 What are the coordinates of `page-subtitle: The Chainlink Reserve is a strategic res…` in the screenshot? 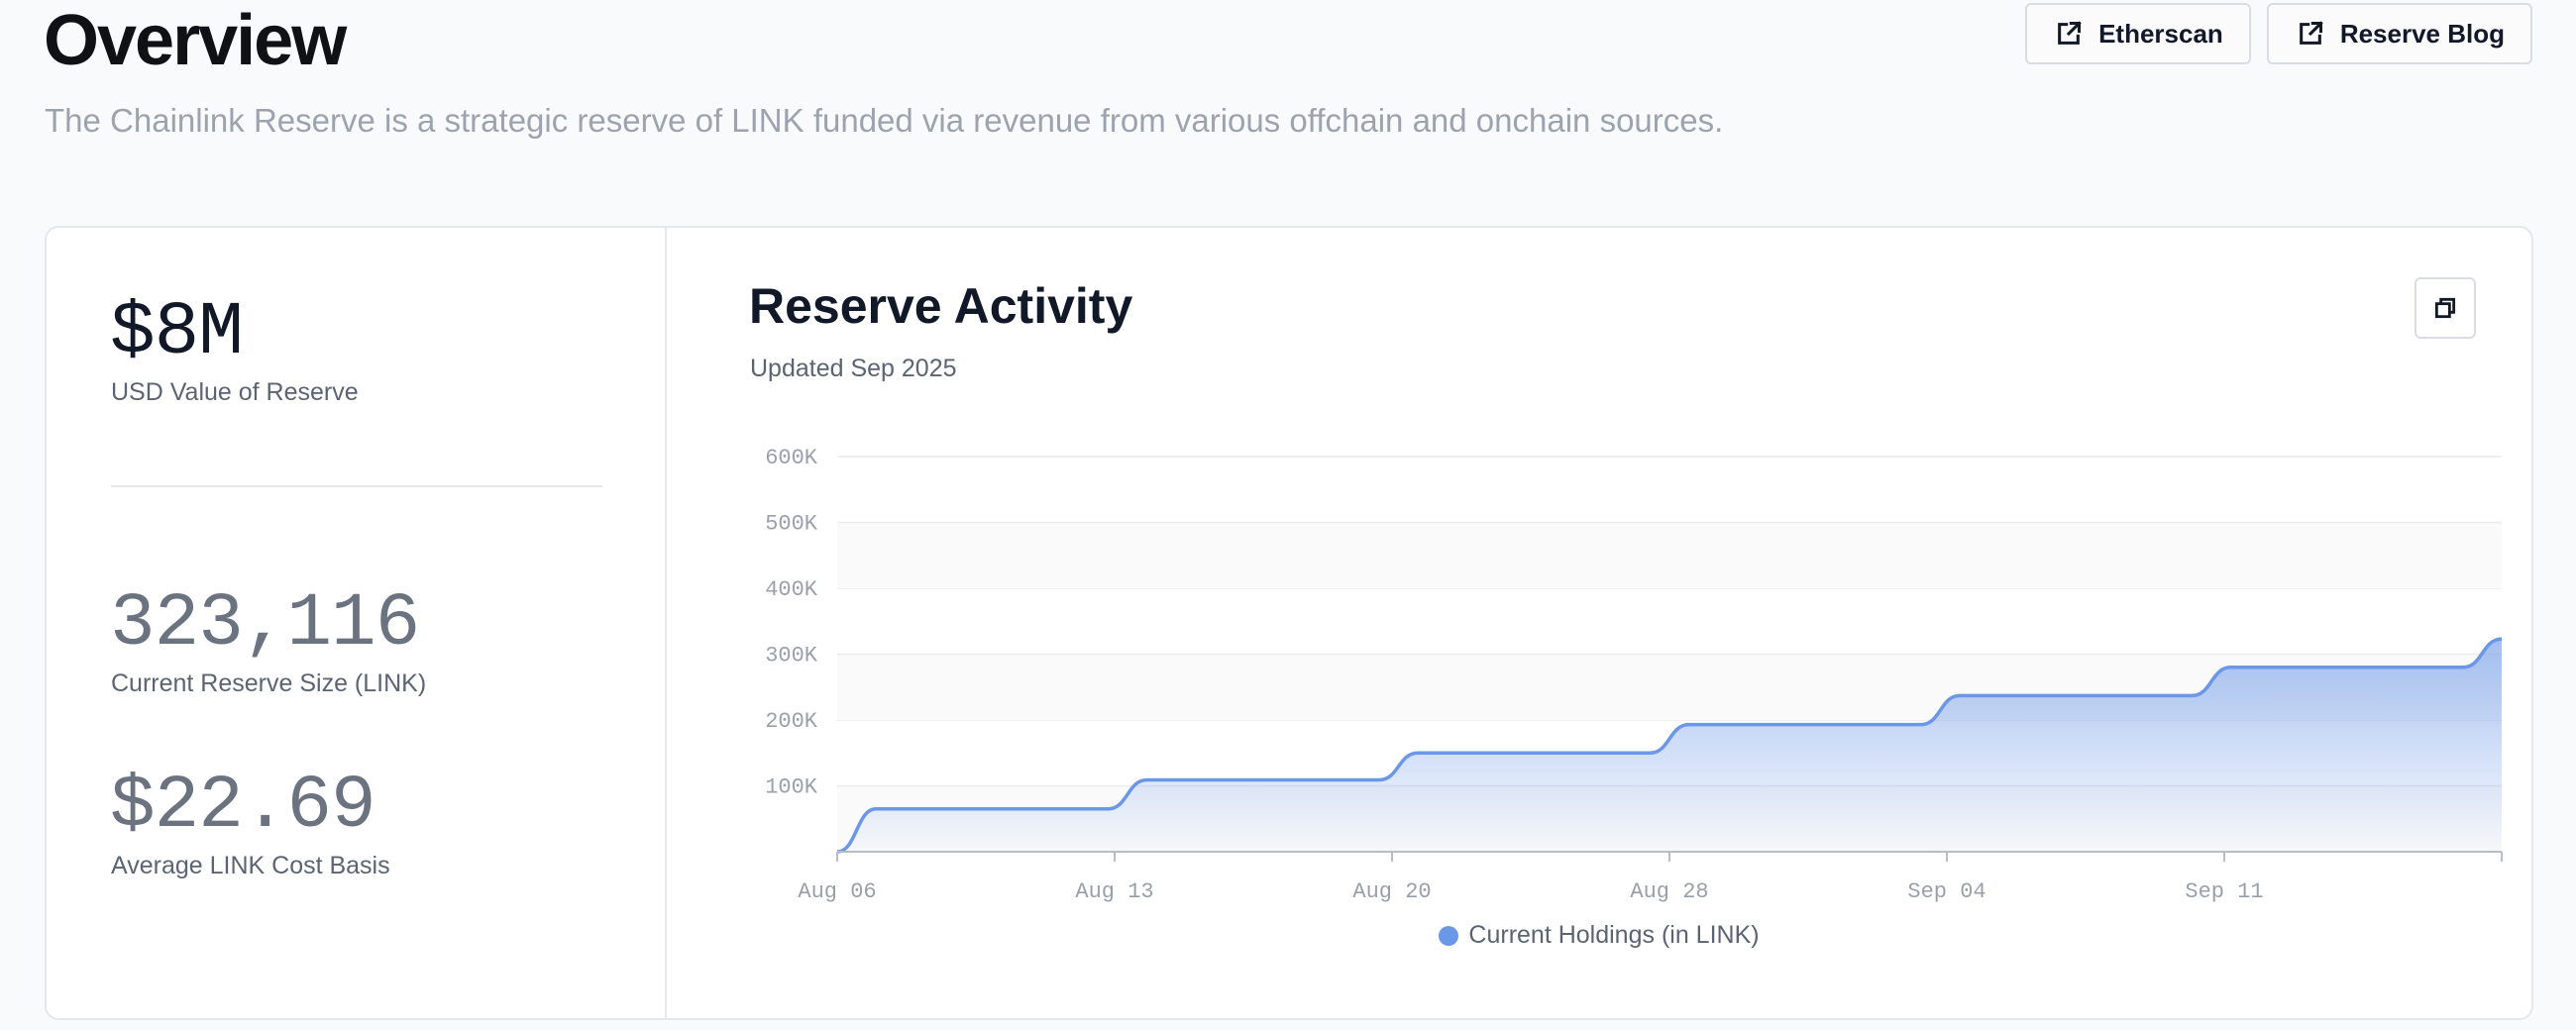 It's located at (884, 120).